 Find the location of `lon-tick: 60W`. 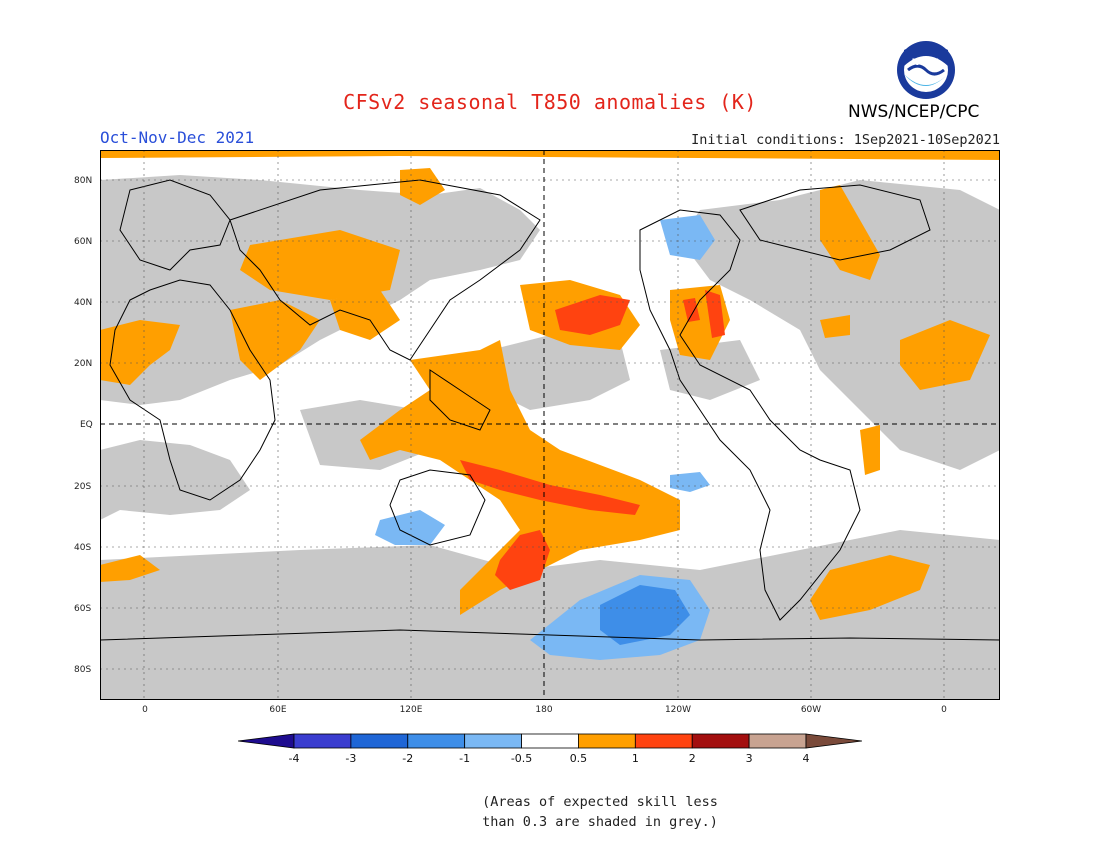

lon-tick: 60W is located at coordinates (811, 710).